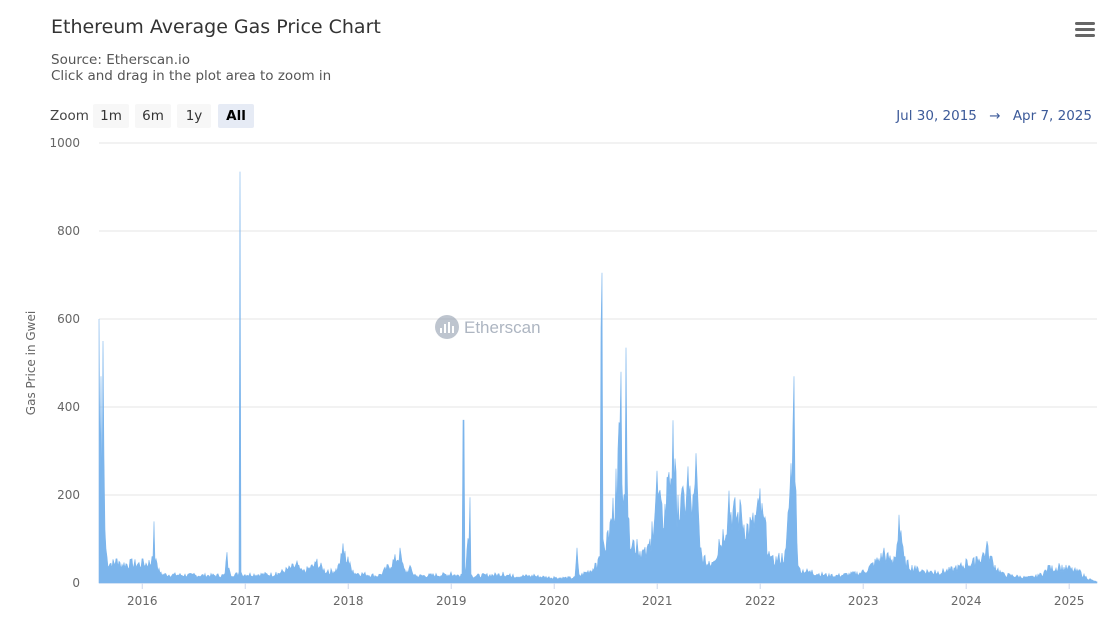 This screenshot has height=619, width=1116. What do you see at coordinates (502, 327) in the screenshot?
I see `svg-text: Etherscan` at bounding box center [502, 327].